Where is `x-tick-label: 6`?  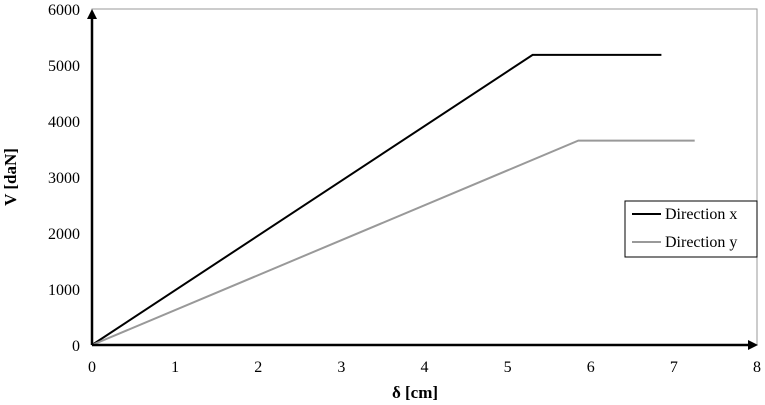 x-tick-label: 6 is located at coordinates (591, 367).